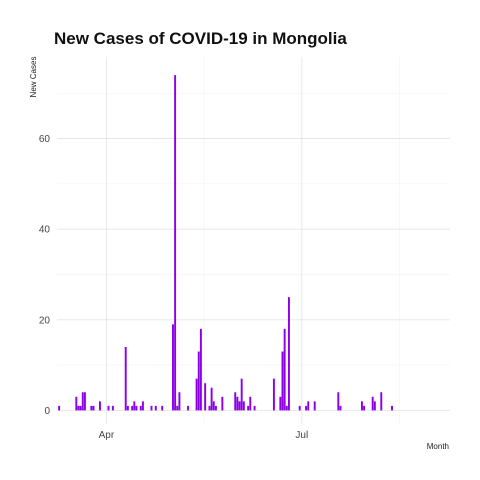 The height and width of the screenshot is (480, 480). Describe the element at coordinates (45, 320) in the screenshot. I see `y-tick-label: 20` at that location.